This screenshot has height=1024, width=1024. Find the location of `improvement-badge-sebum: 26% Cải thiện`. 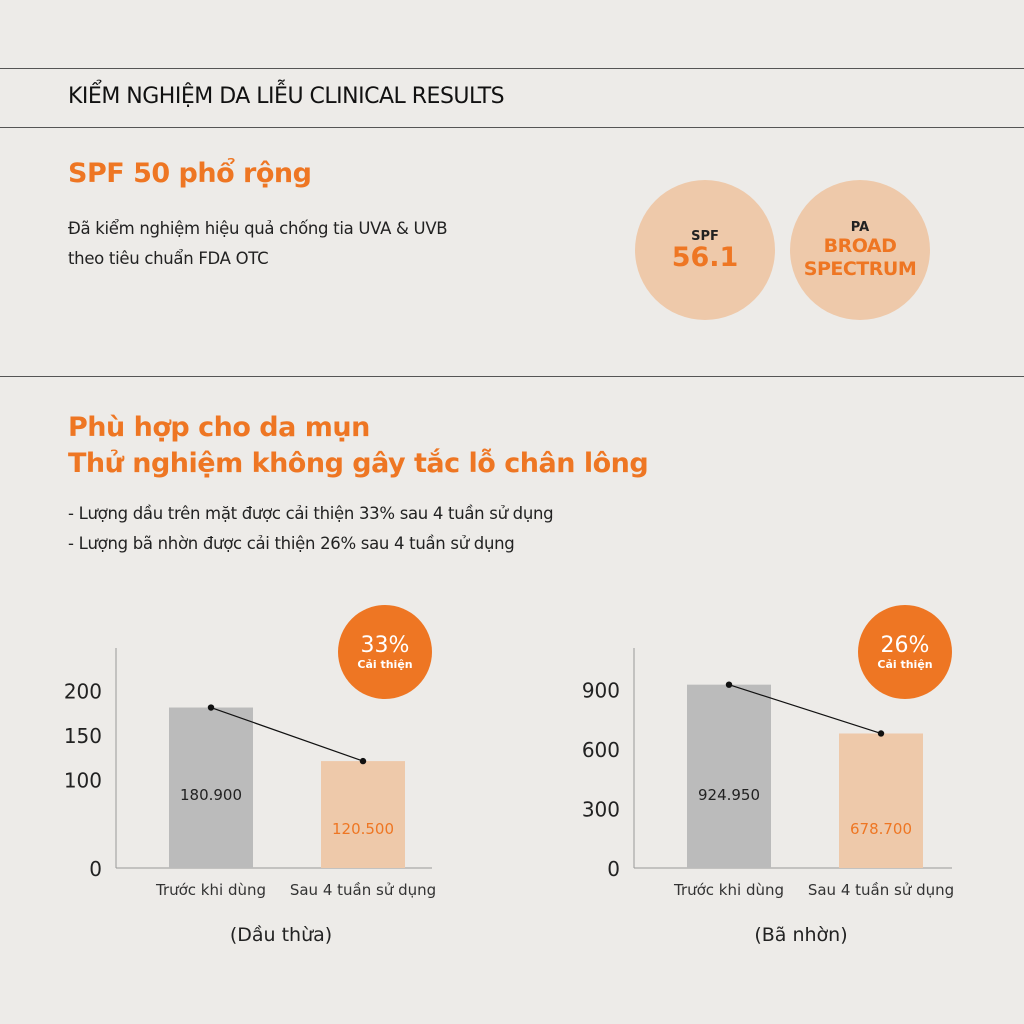

improvement-badge-sebum: 26% Cải thiện is located at coordinates (905, 652).